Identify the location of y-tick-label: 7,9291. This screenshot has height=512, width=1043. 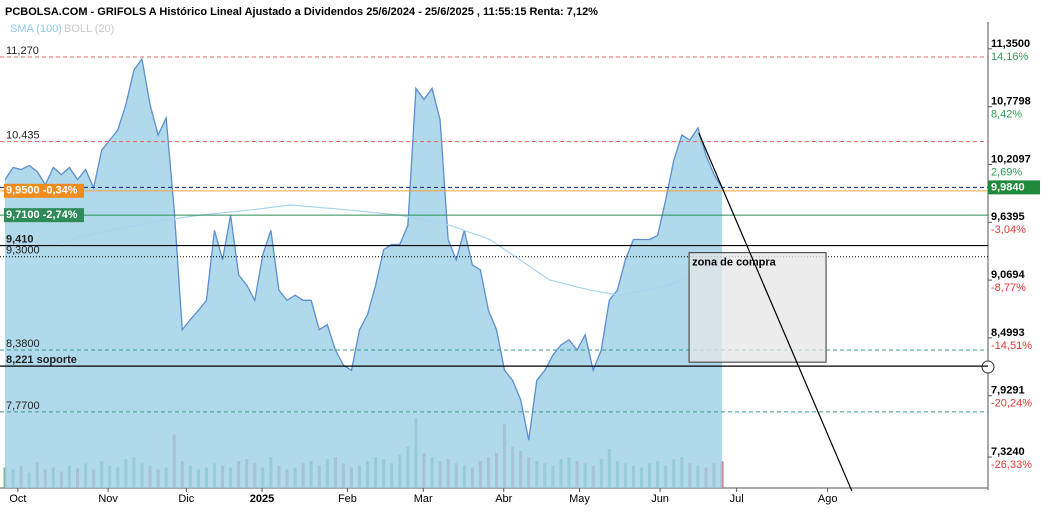
(1008, 391).